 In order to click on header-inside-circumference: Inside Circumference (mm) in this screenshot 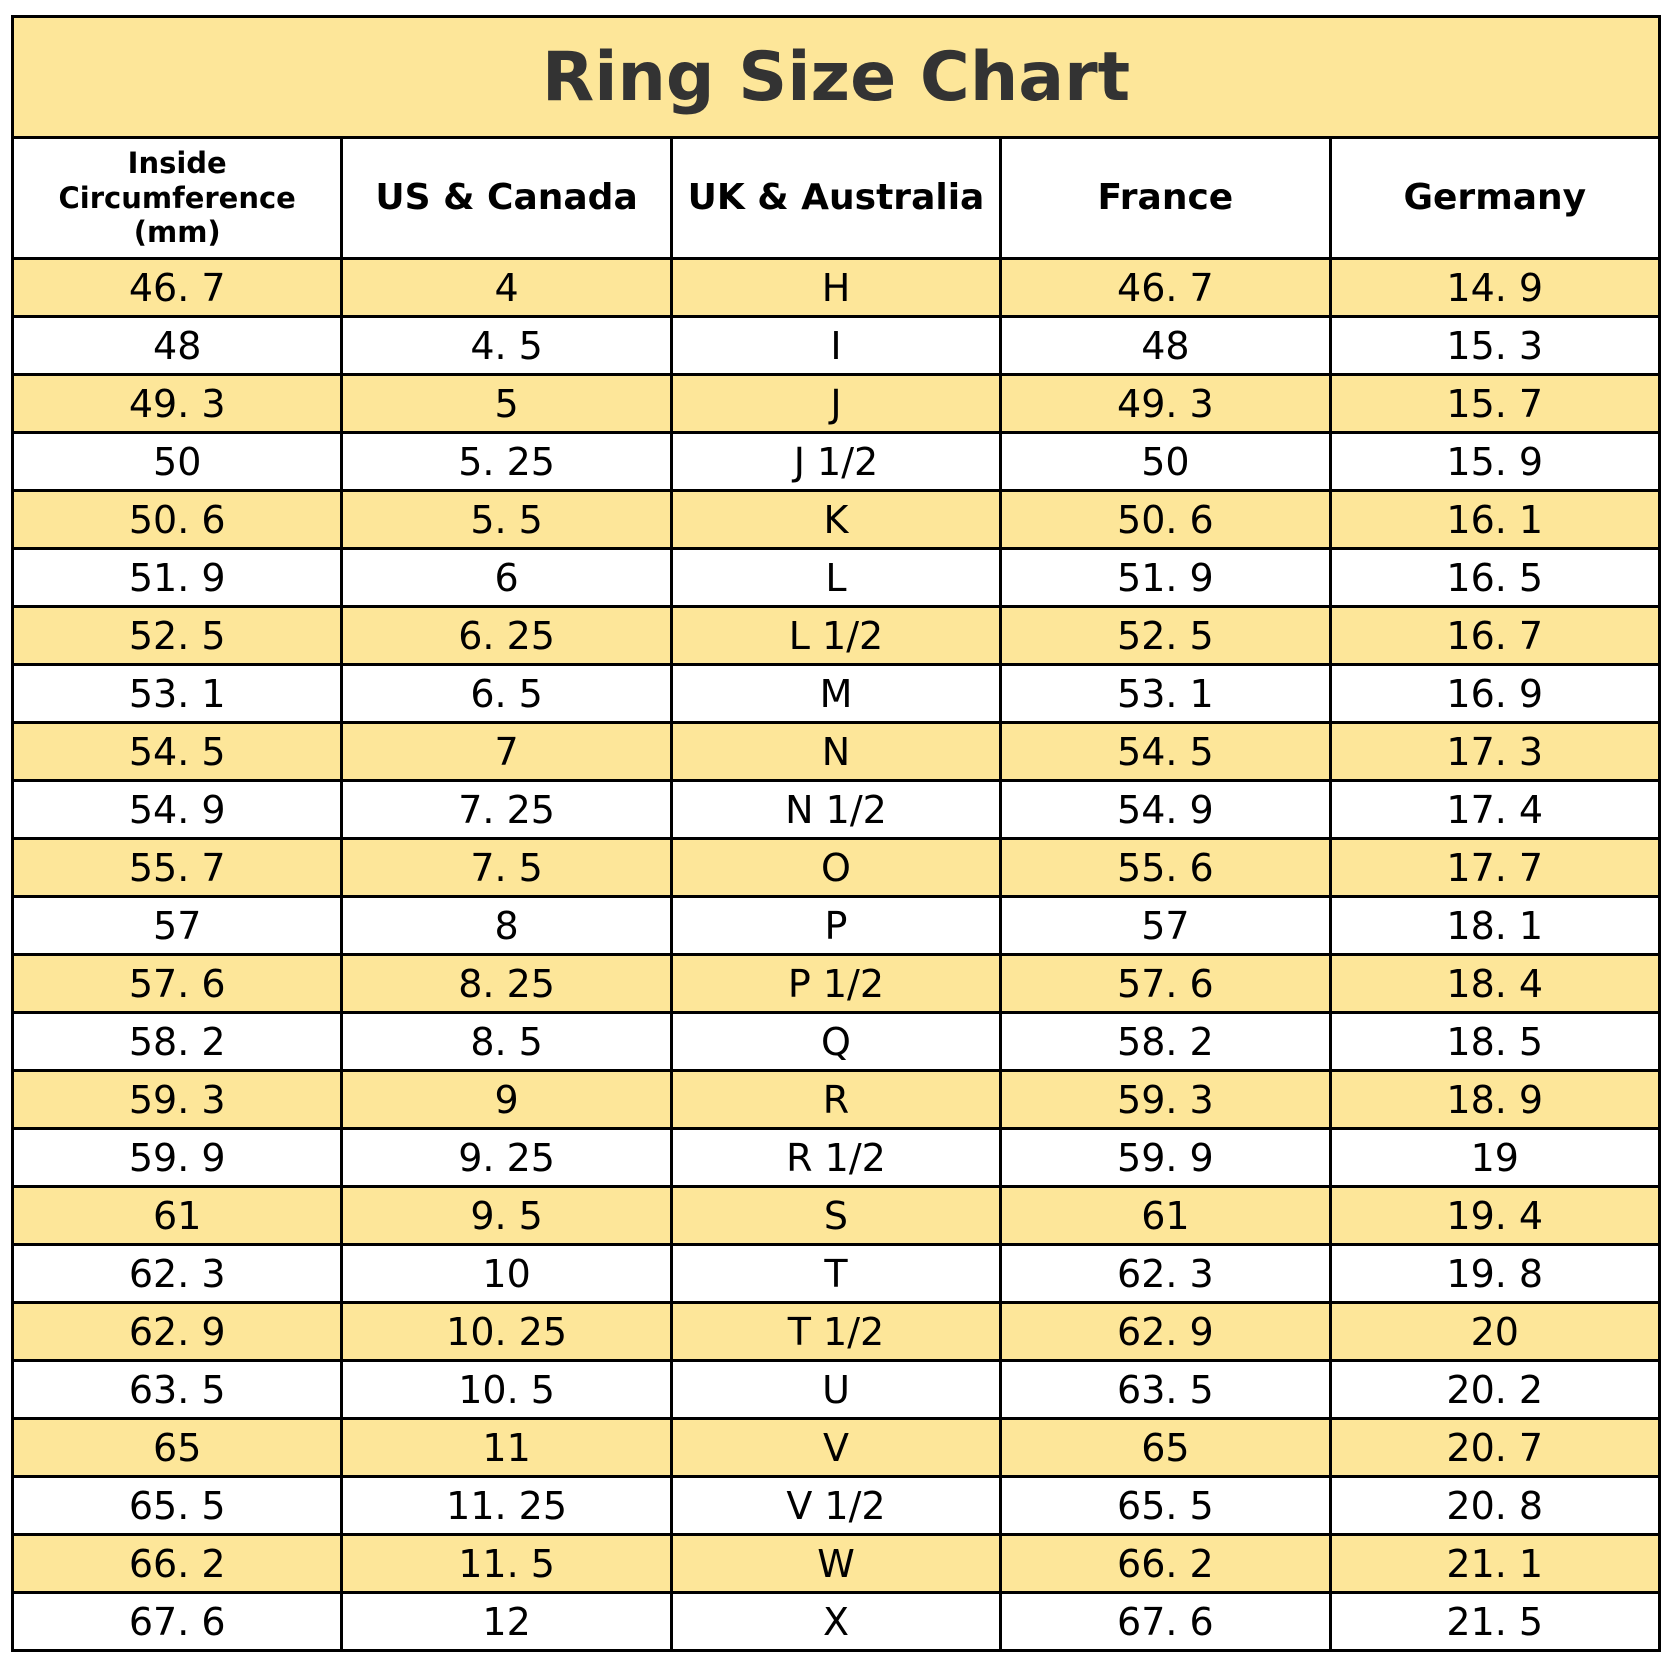, I will do `click(177, 198)`.